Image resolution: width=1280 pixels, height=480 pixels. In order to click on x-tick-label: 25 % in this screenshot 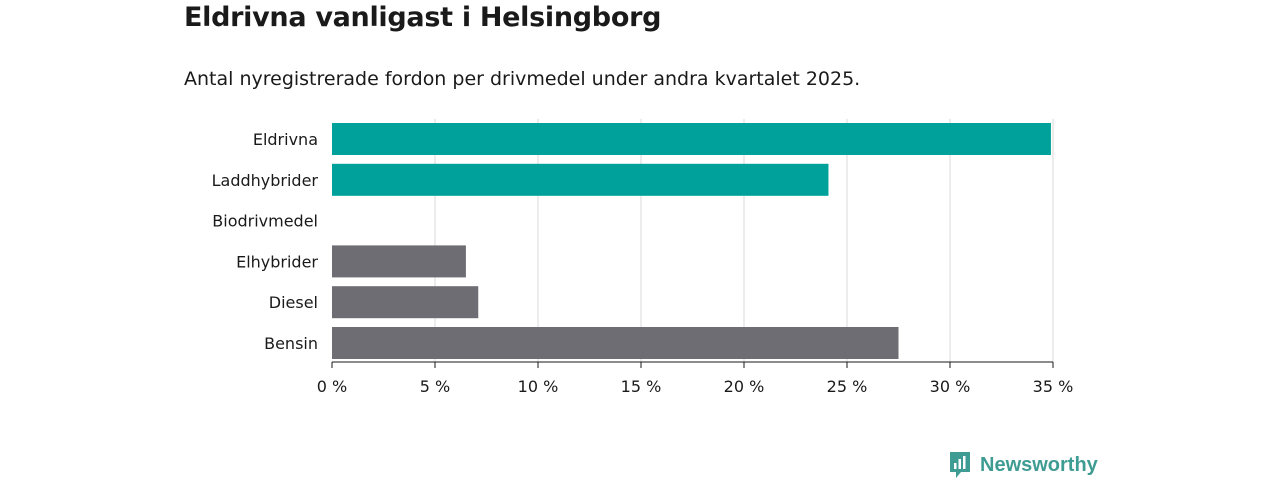, I will do `click(847, 386)`.